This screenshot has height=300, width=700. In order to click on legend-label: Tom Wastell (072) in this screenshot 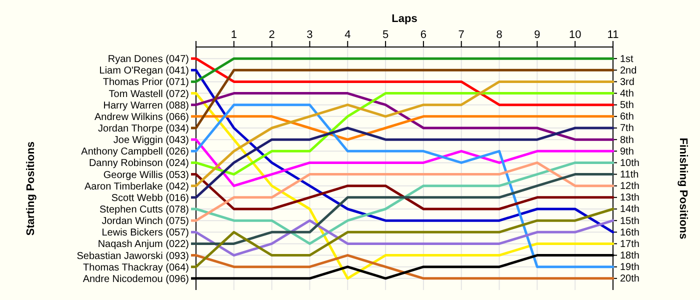, I will do `click(148, 94)`.